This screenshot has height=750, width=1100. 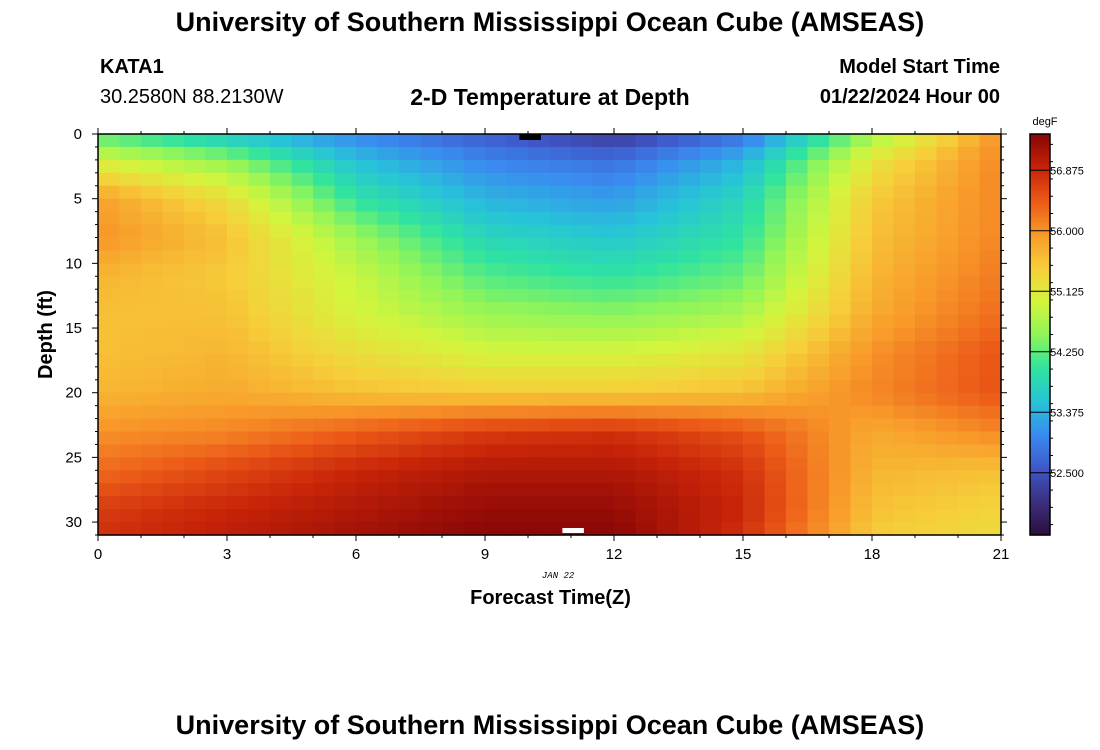 I want to click on surface-marker, so click(x=530, y=137).